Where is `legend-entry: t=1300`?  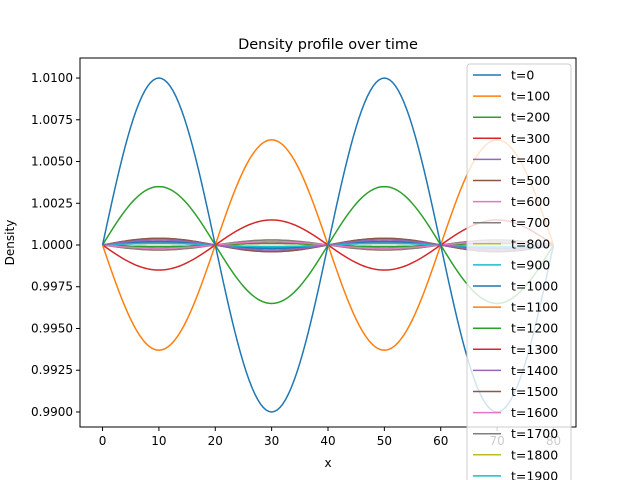
legend-entry: t=1300 is located at coordinates (534, 349).